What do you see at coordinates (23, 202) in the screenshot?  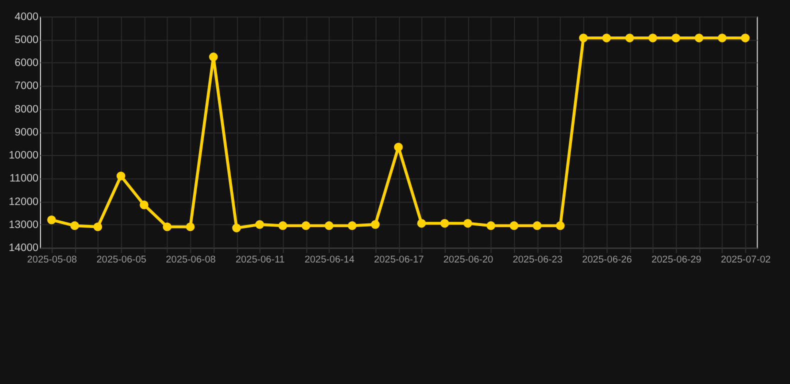 I see `y-tick-label: 12000` at bounding box center [23, 202].